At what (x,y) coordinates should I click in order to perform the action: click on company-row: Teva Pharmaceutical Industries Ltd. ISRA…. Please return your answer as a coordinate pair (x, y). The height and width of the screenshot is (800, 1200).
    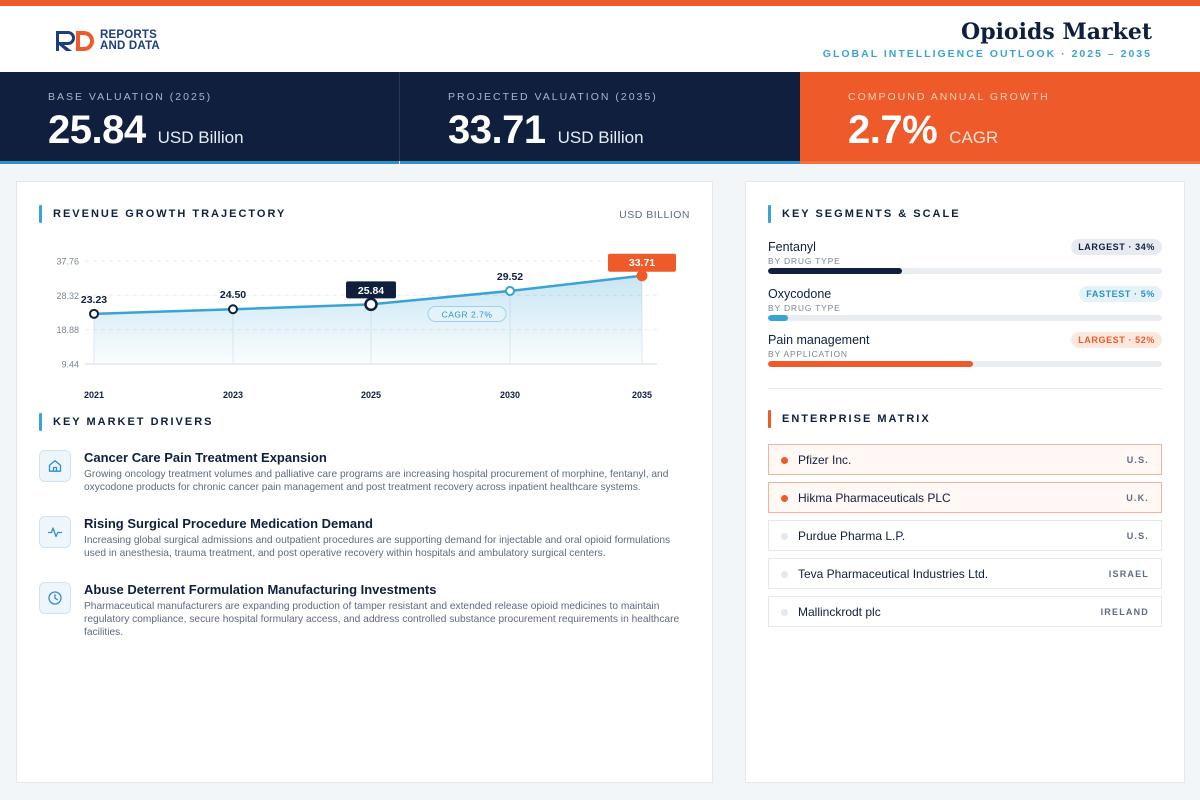
    Looking at the image, I should click on (965, 573).